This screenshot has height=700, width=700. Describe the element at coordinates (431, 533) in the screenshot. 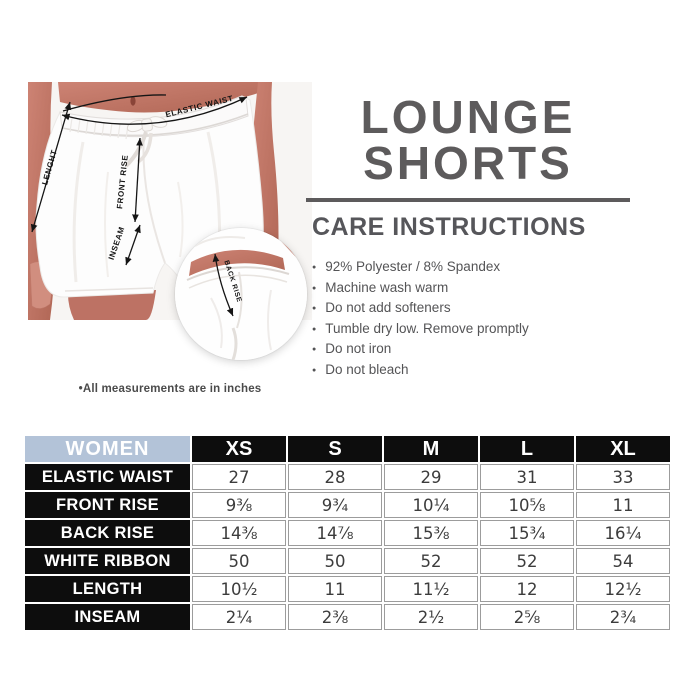

I see `table-cell: 15⅜` at that location.